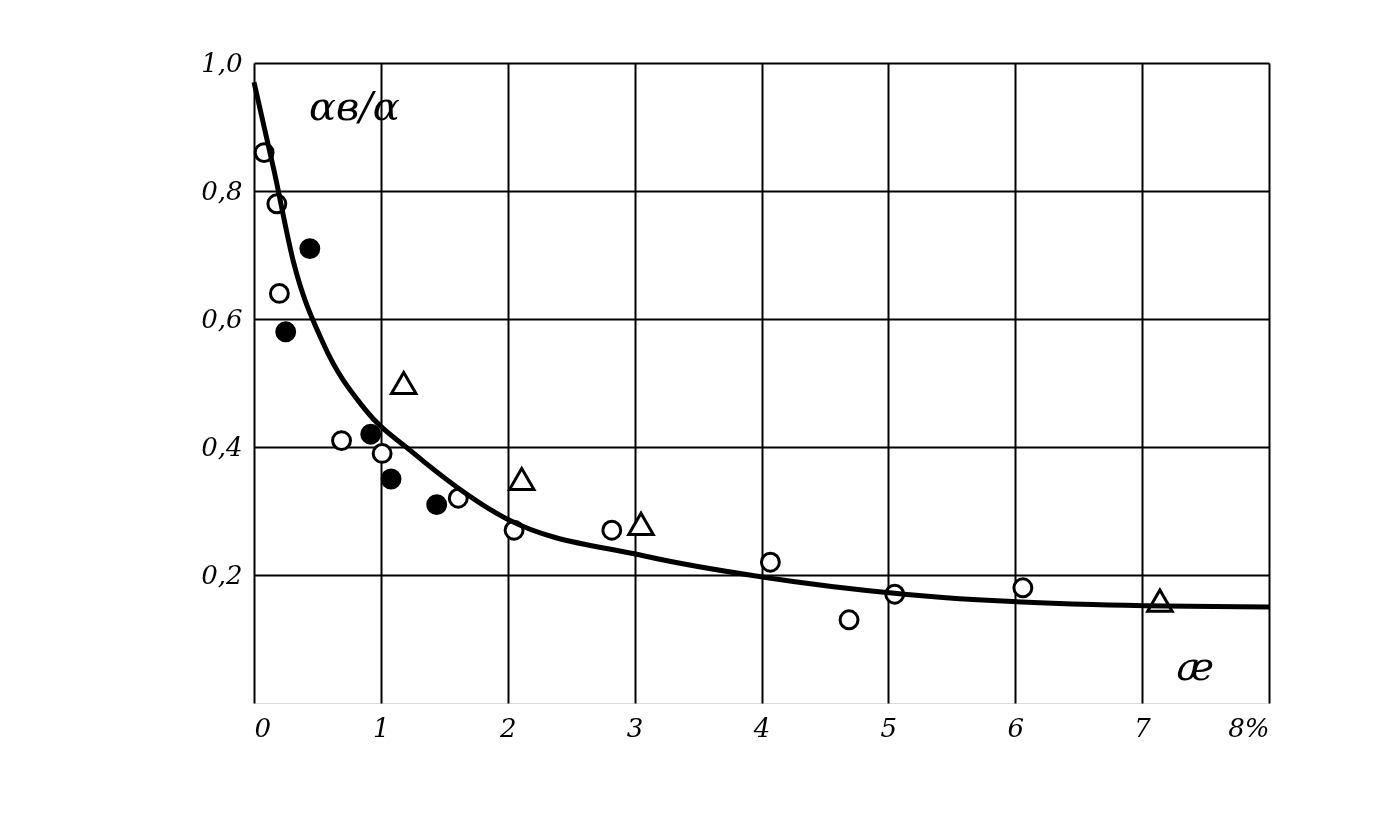  What do you see at coordinates (889, 727) in the screenshot?
I see `x-tick-label: 5` at bounding box center [889, 727].